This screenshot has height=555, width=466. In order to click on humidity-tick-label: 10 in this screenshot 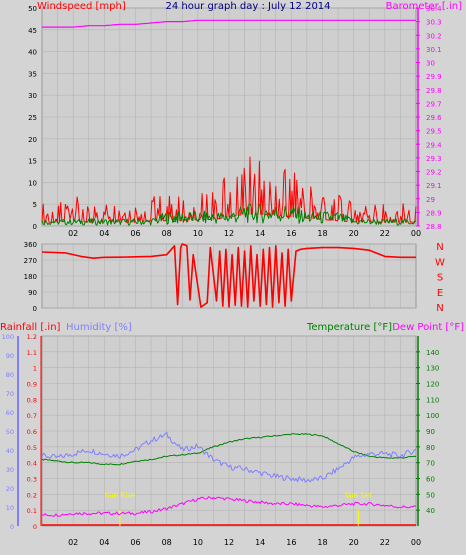, I will do `click(10, 508)`.